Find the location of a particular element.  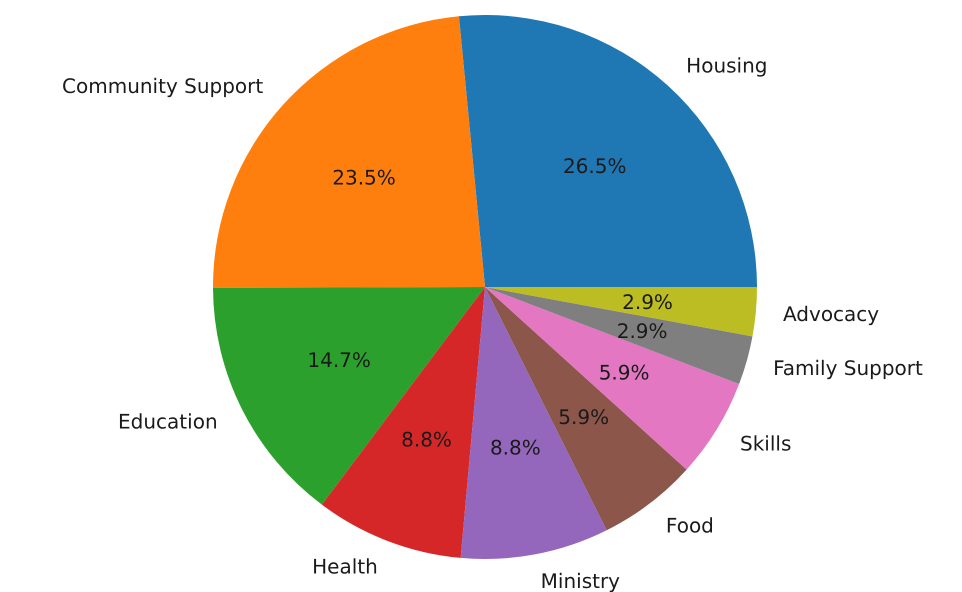

data-label: 23.5% is located at coordinates (364, 177).